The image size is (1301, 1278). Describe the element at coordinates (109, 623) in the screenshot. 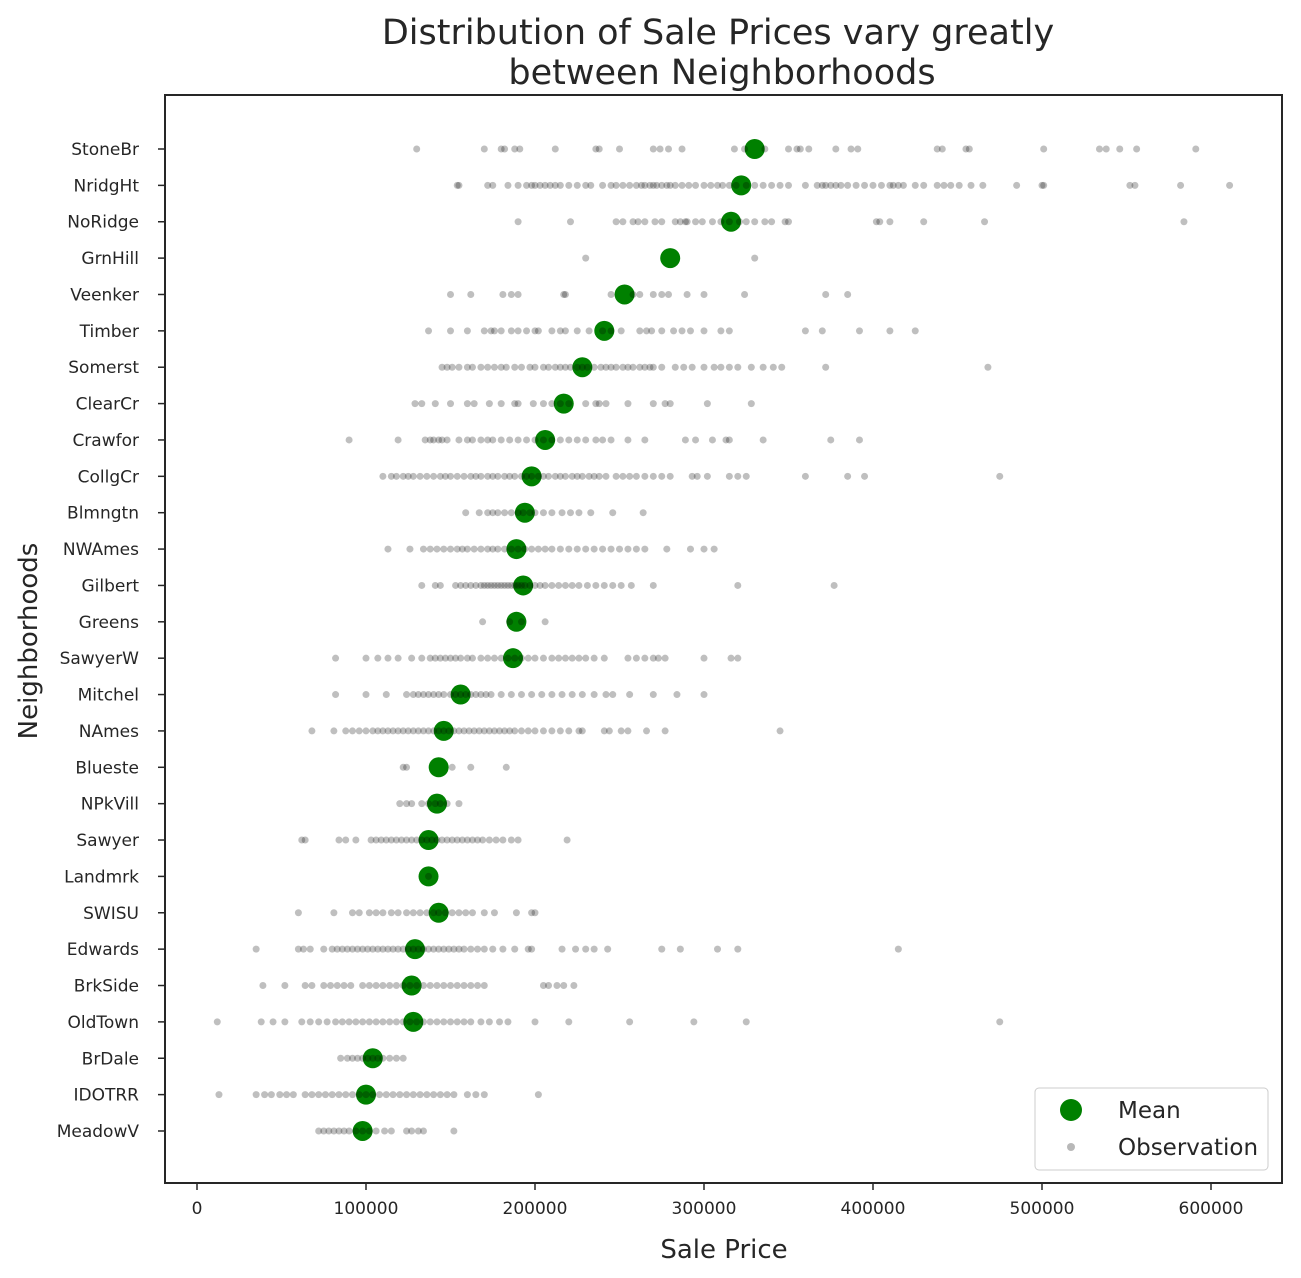

I see `y-tick-label: Greens` at that location.